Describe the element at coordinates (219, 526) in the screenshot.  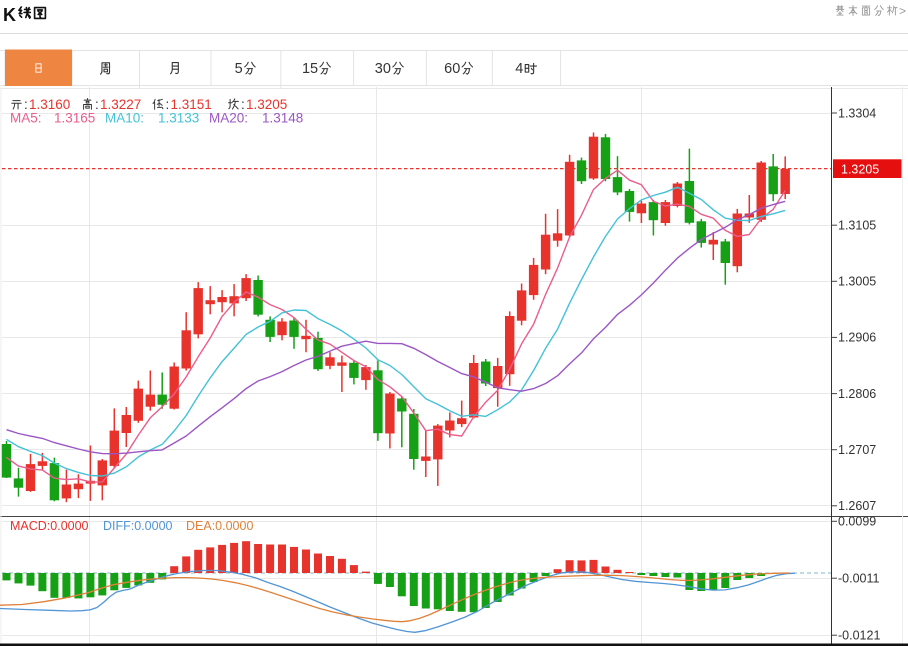
I see `svg-text: DEA:0.0000` at that location.